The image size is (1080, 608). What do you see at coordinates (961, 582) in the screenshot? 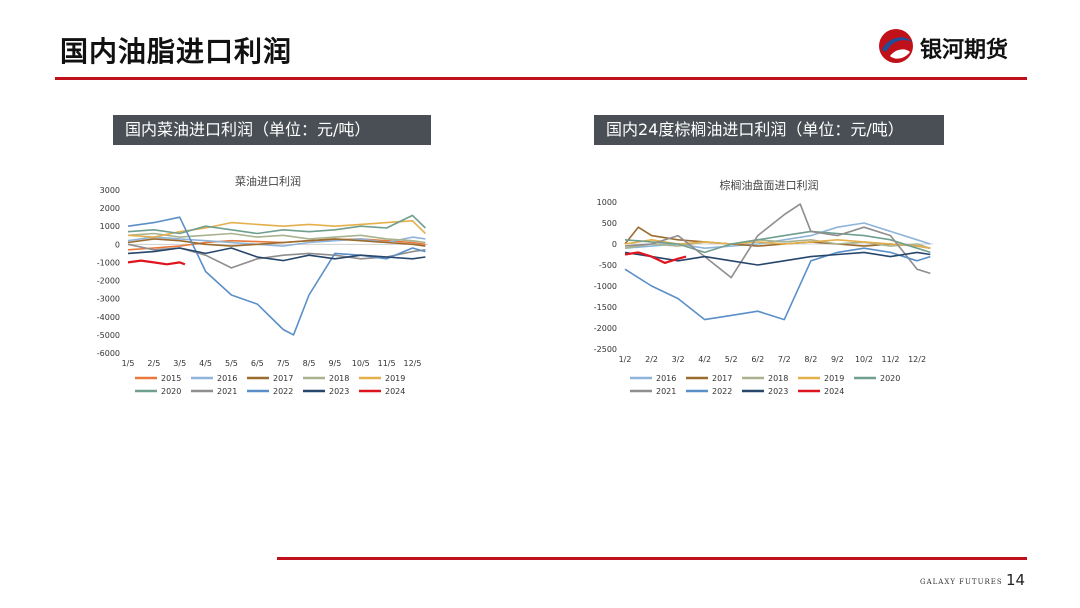
I see `footer-brand: GALAXY FUTURES` at bounding box center [961, 582].